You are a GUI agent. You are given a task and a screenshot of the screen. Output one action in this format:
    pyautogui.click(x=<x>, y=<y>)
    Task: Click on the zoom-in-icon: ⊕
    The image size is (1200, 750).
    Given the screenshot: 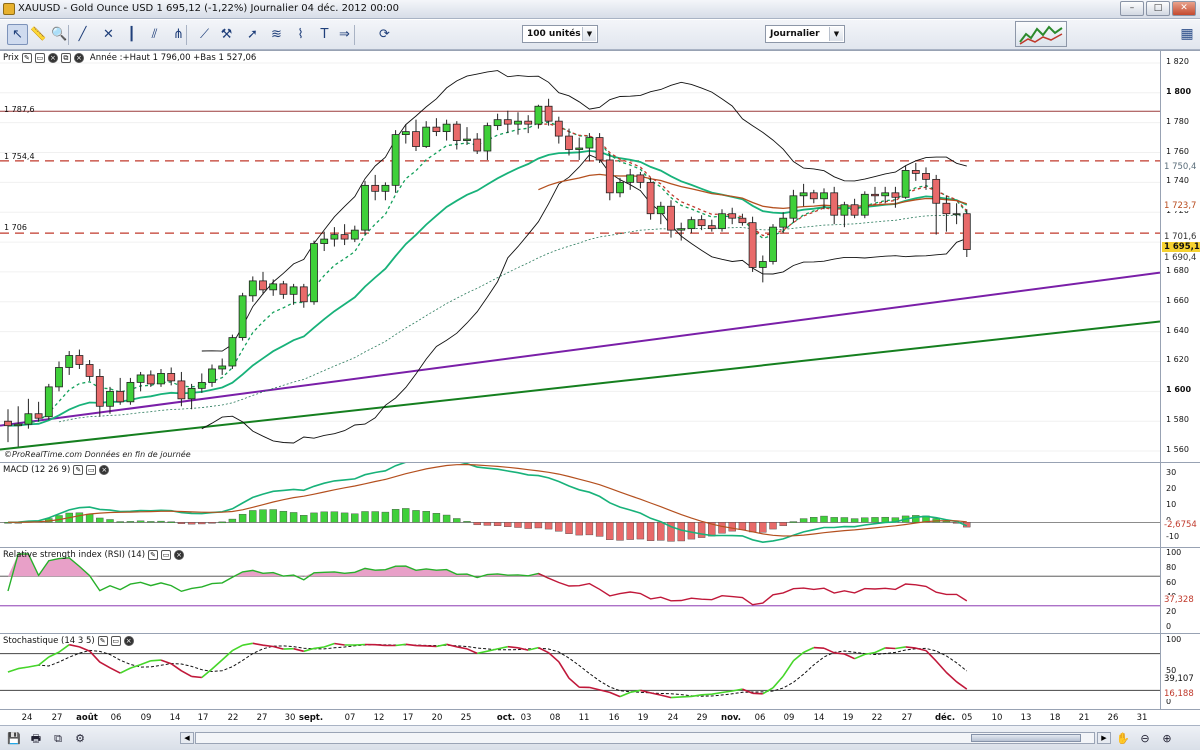 What is the action you would take?
    pyautogui.click(x=1167, y=738)
    